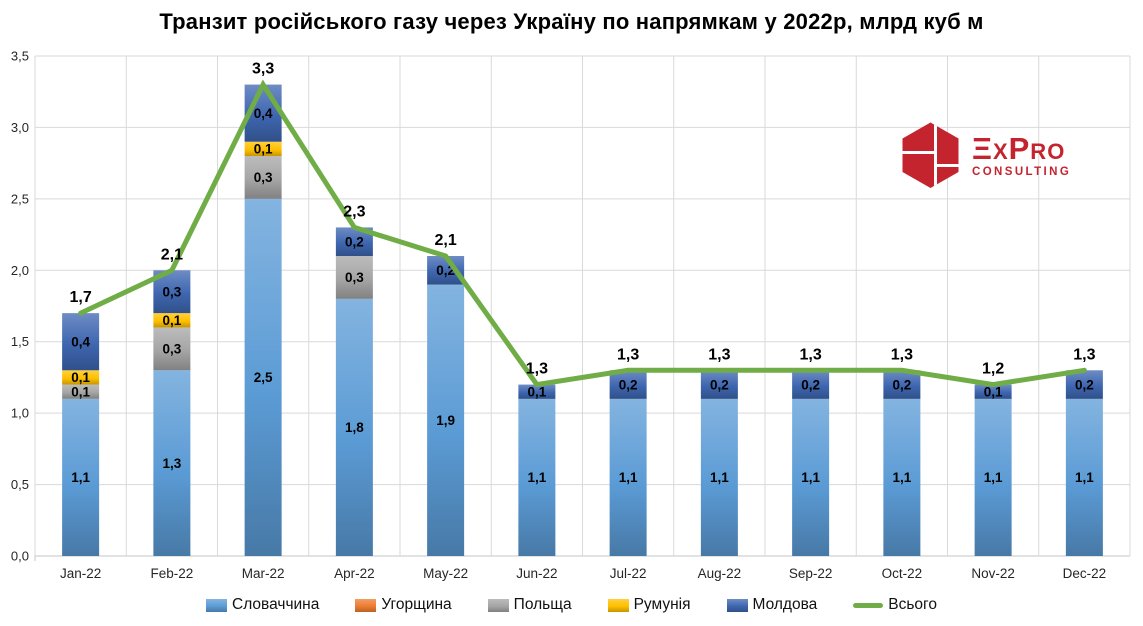 This screenshot has width=1143, height=626. Describe the element at coordinates (354, 573) in the screenshot. I see `x-axis-label: Apr-22` at that location.